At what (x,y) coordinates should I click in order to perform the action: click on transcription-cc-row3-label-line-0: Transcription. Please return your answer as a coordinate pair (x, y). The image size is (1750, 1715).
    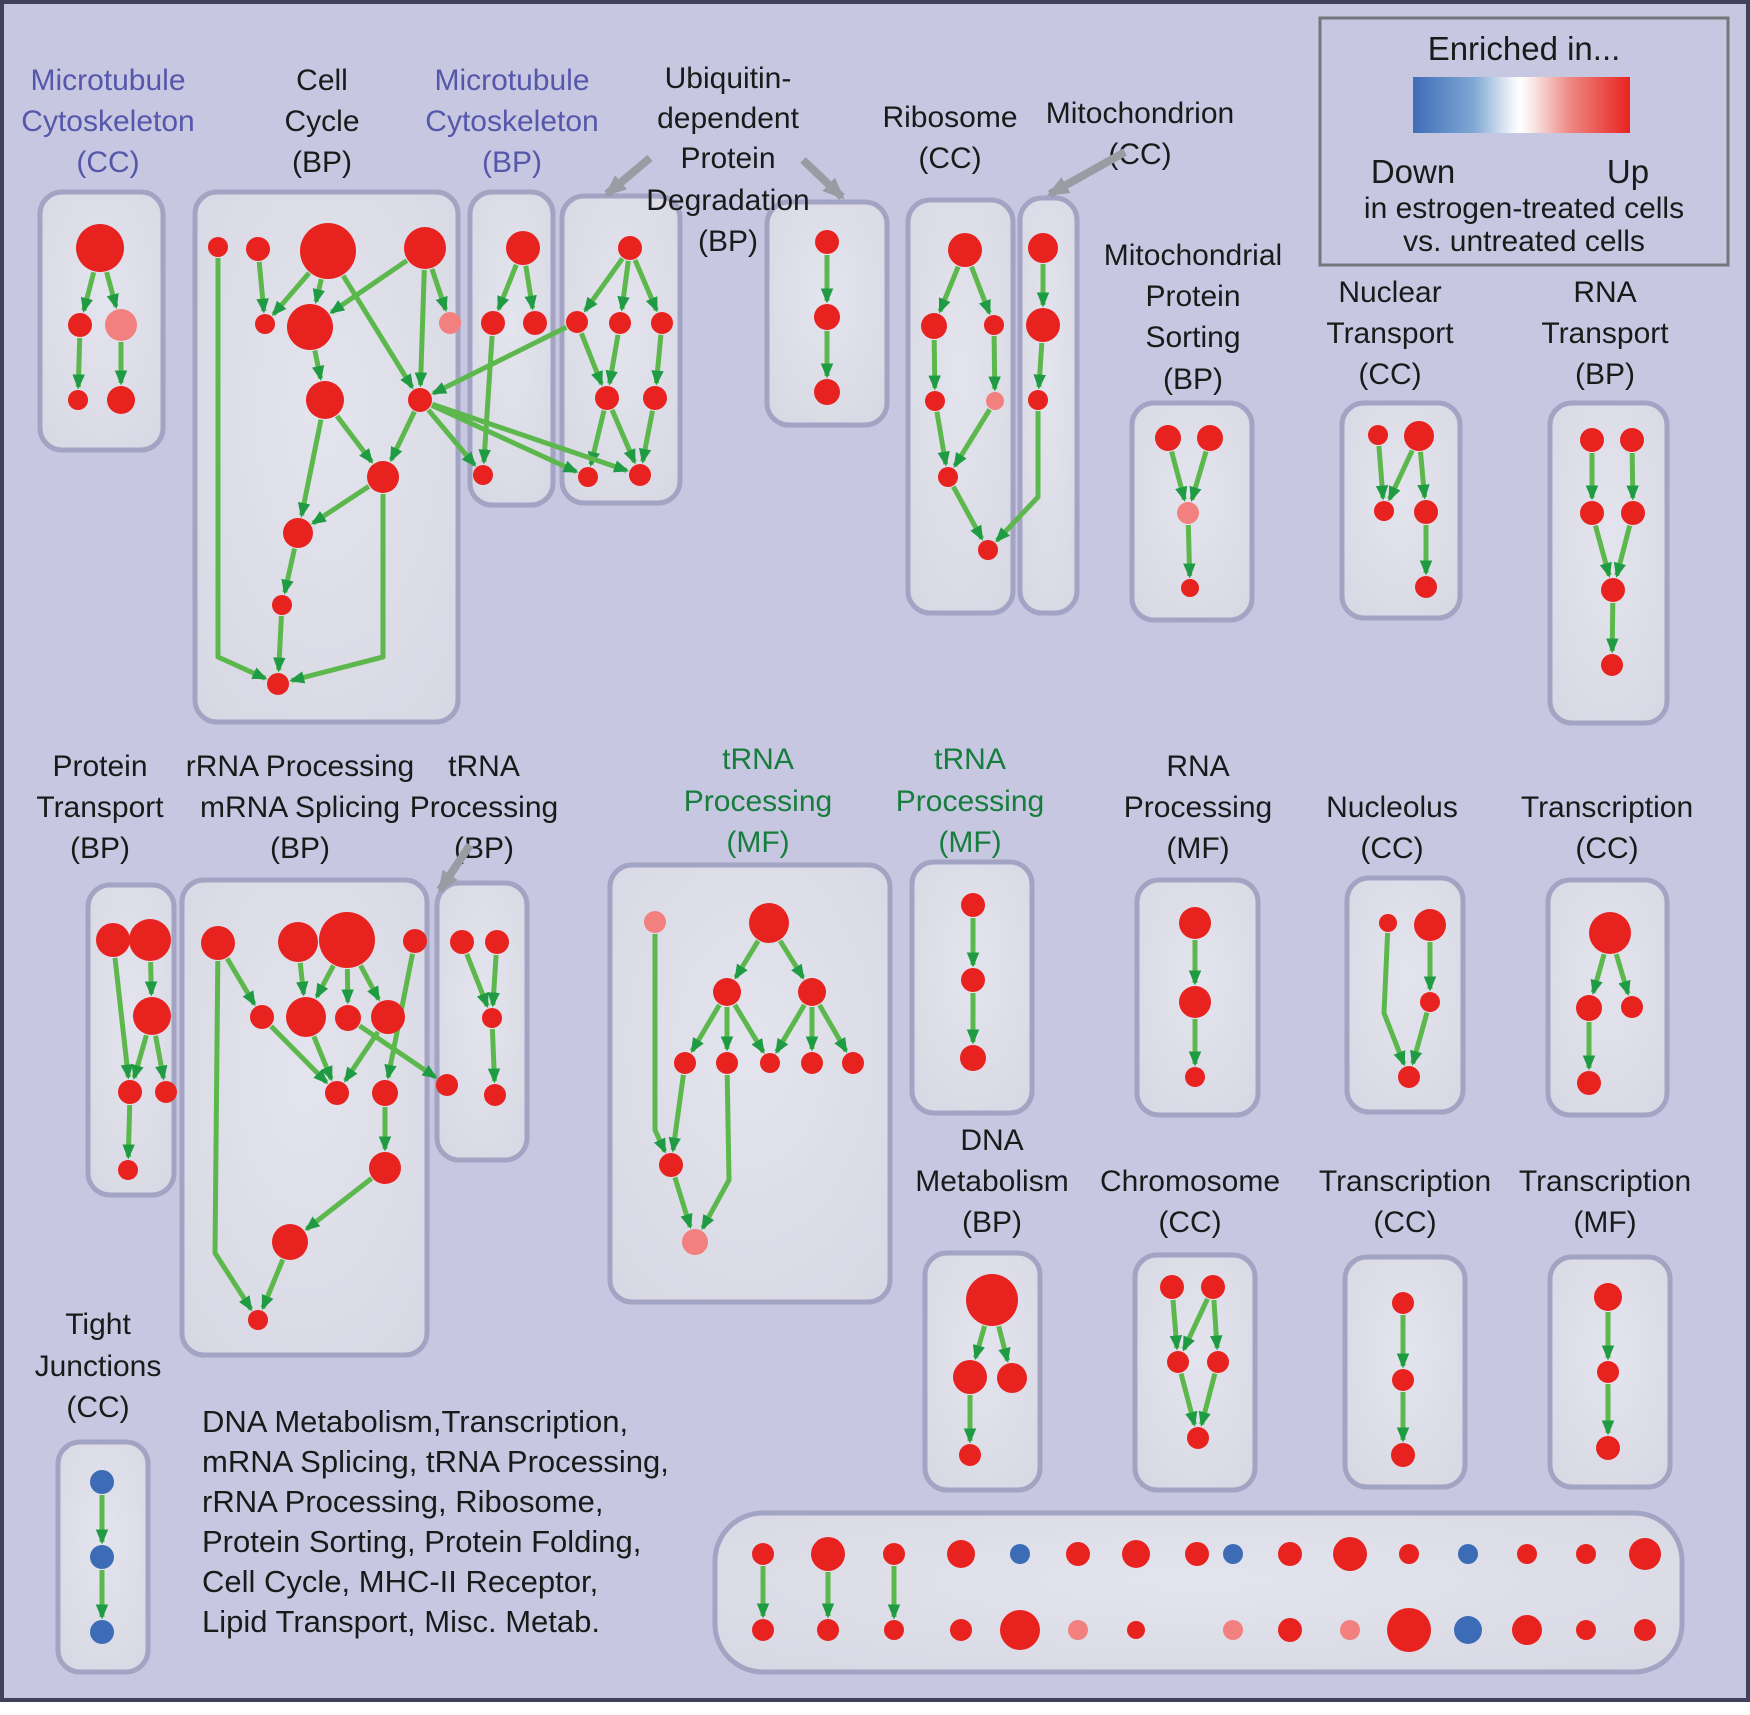
    Looking at the image, I should click on (1405, 1181).